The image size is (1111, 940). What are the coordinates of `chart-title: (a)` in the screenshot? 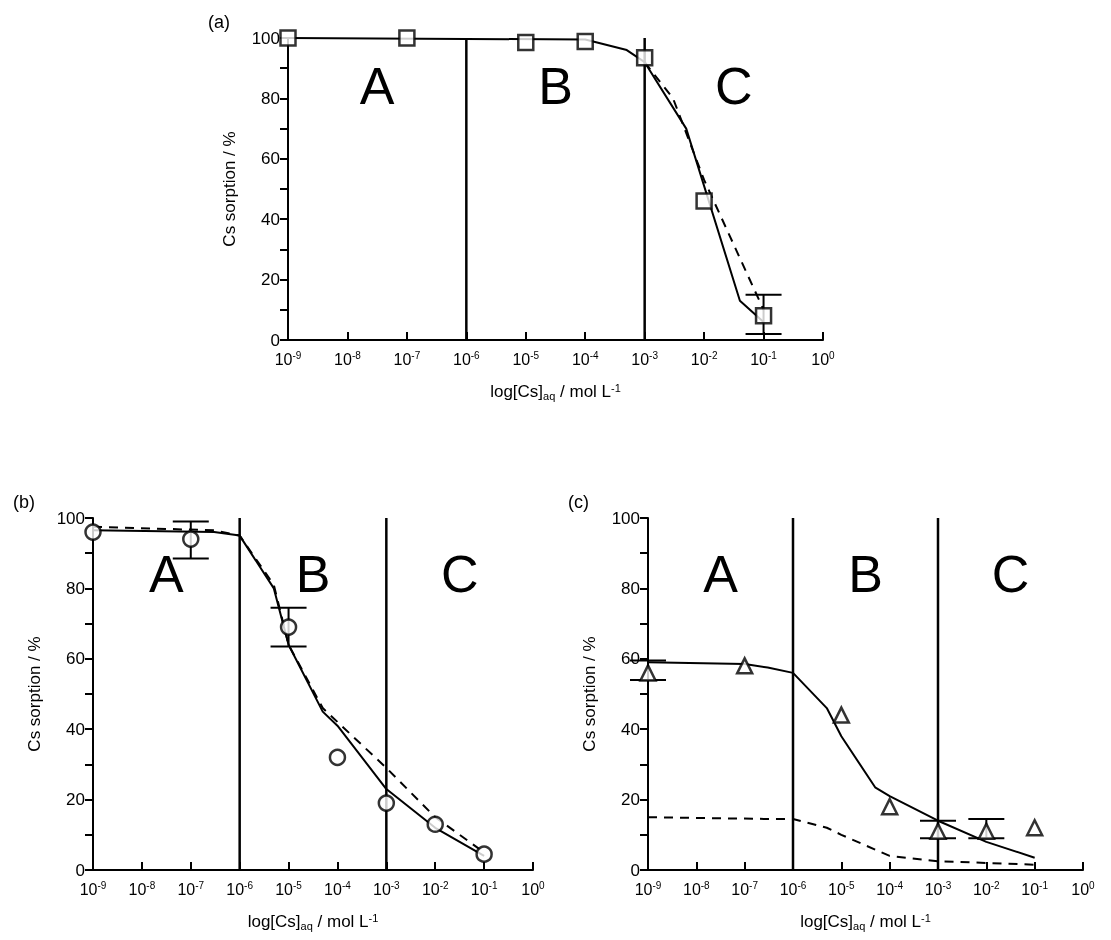 It's located at (219, 22).